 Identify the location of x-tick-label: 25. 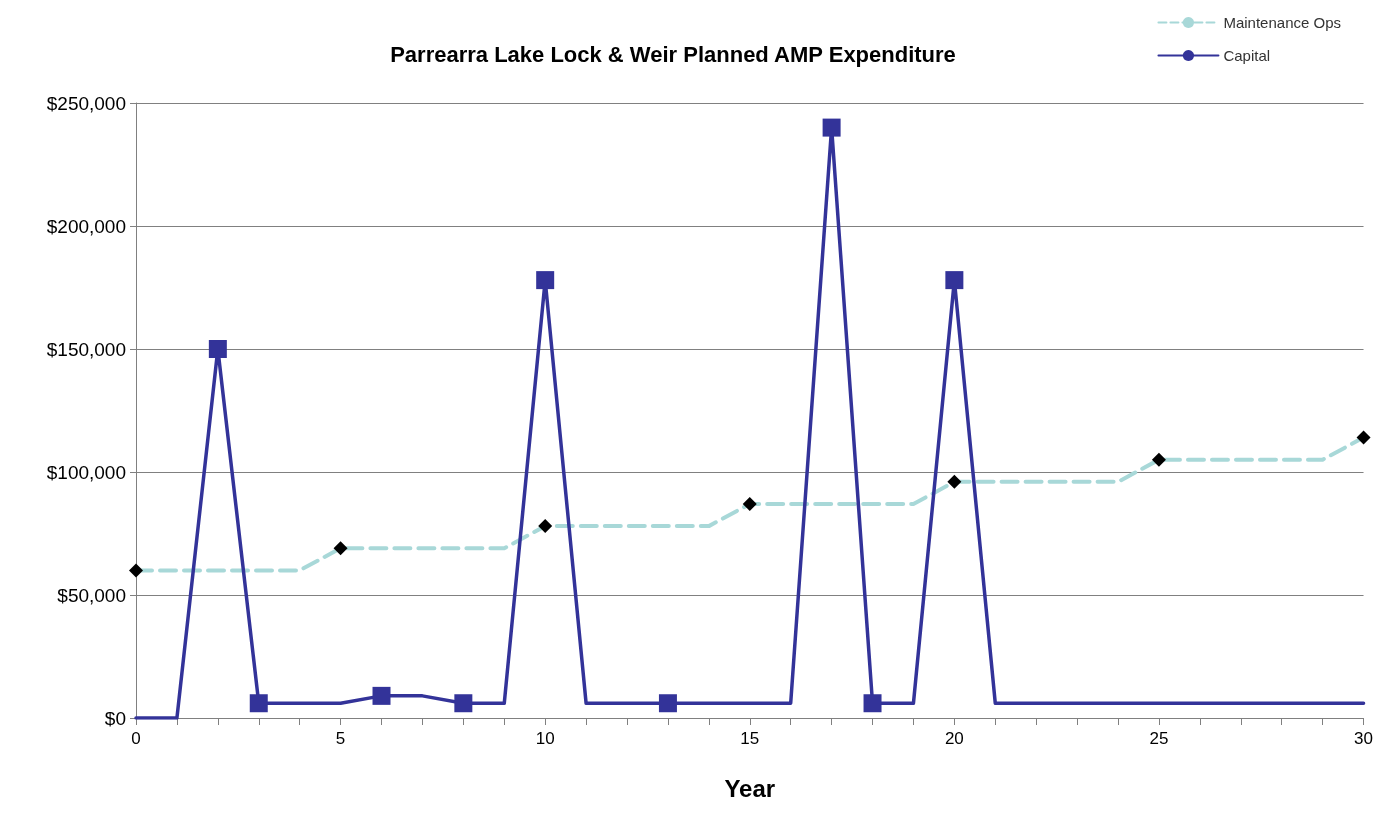
(1159, 738).